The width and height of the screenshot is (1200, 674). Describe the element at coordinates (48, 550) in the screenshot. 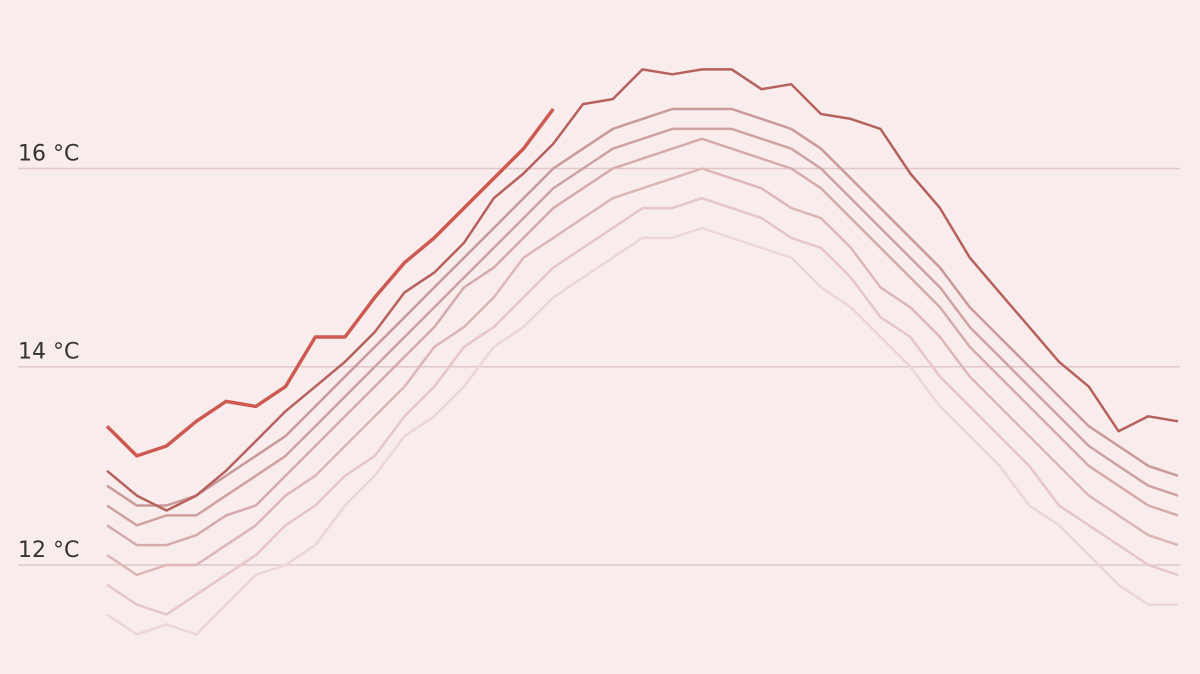

I see `y-tick-label: 12 °C` at that location.